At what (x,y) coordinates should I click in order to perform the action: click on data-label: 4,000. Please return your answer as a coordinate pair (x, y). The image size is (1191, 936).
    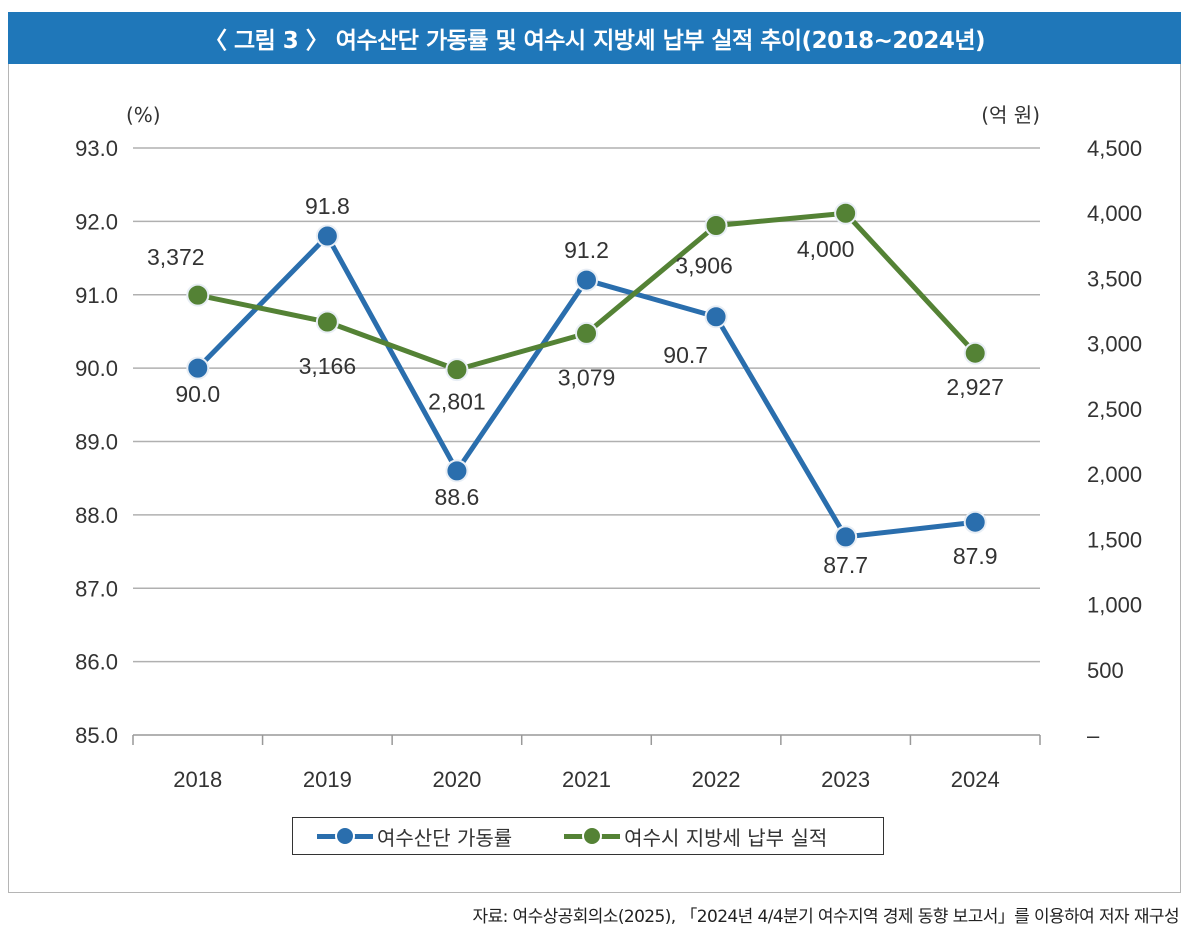
    Looking at the image, I should click on (826, 249).